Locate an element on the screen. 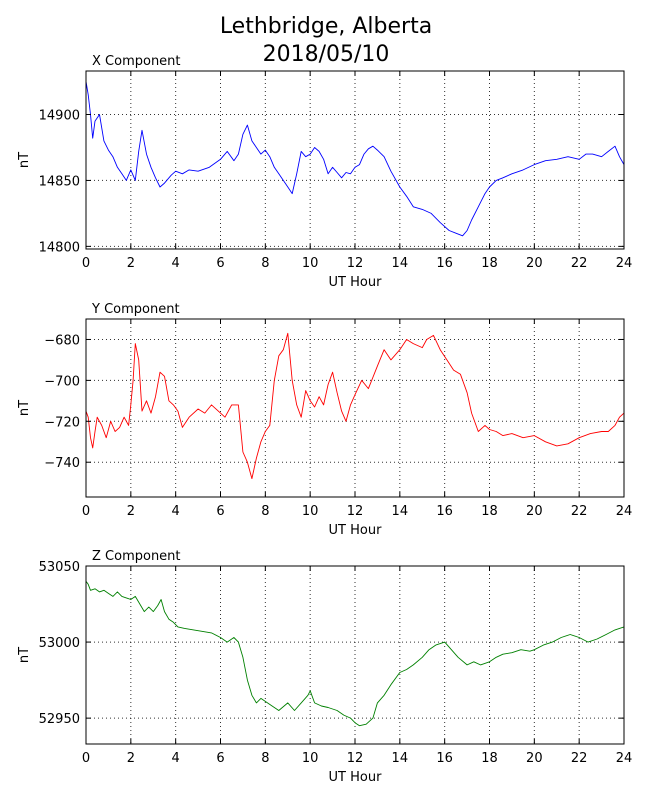  y-tick-label: 53000 is located at coordinates (59, 643).